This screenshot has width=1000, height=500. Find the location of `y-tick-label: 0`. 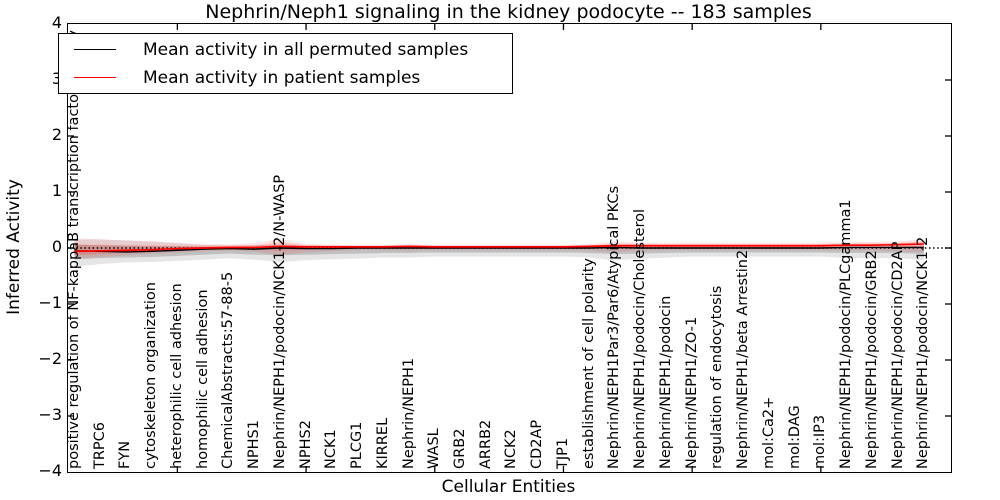

y-tick-label: 0 is located at coordinates (56, 246).